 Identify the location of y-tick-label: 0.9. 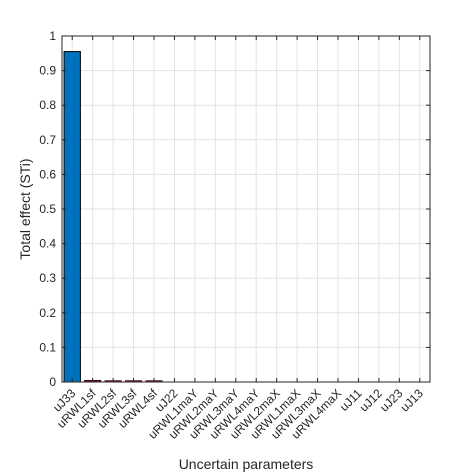
(47, 71).